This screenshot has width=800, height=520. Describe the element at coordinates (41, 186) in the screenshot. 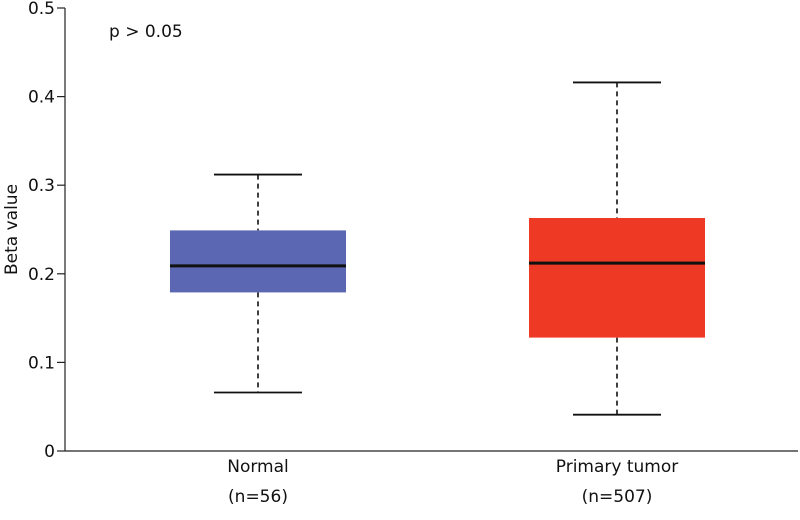

I see `y-tick-label: 0.3` at that location.